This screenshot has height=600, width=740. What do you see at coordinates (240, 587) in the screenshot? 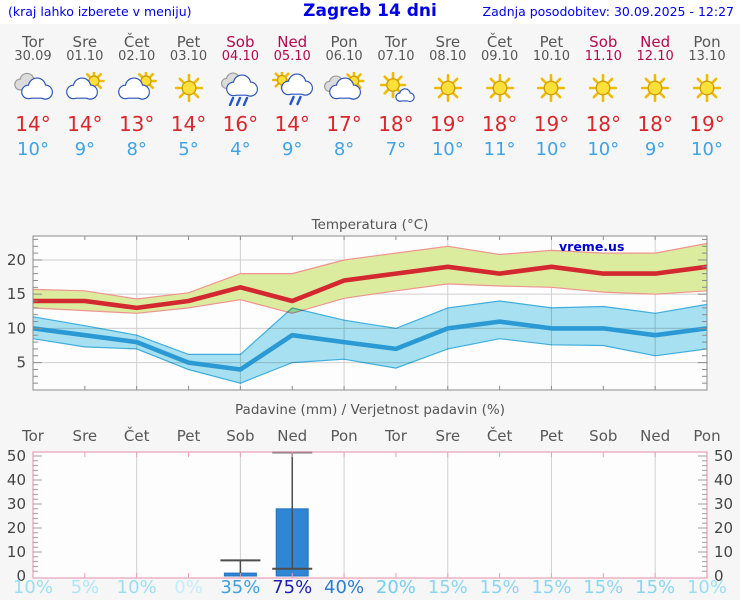
I see `precip-probability: 35%` at bounding box center [240, 587].